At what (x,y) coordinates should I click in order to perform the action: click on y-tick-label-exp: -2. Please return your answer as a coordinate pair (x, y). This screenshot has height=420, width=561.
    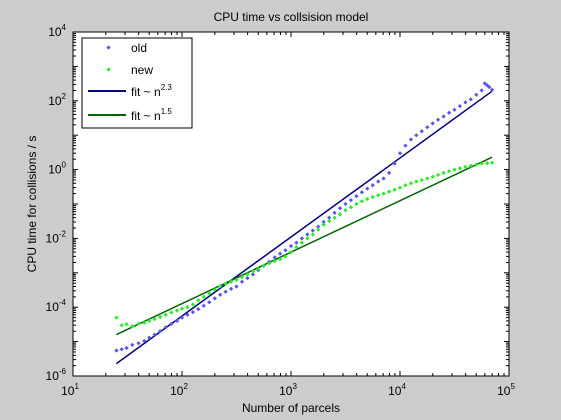
    Looking at the image, I should click on (63, 233).